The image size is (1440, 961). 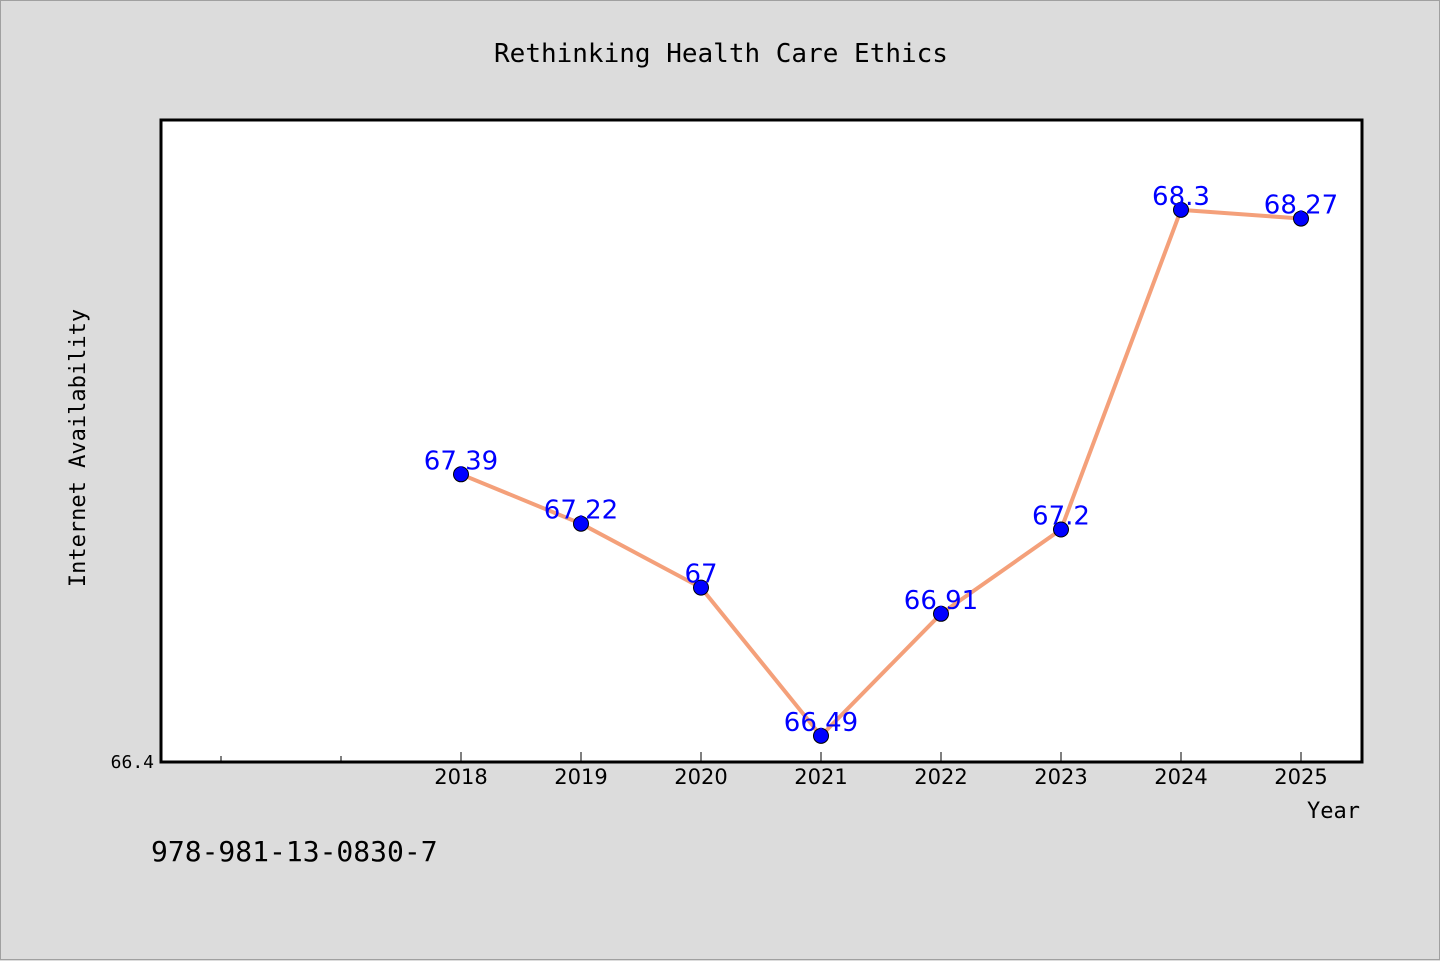 What do you see at coordinates (460, 777) in the screenshot?
I see `x-tick-label: 2018` at bounding box center [460, 777].